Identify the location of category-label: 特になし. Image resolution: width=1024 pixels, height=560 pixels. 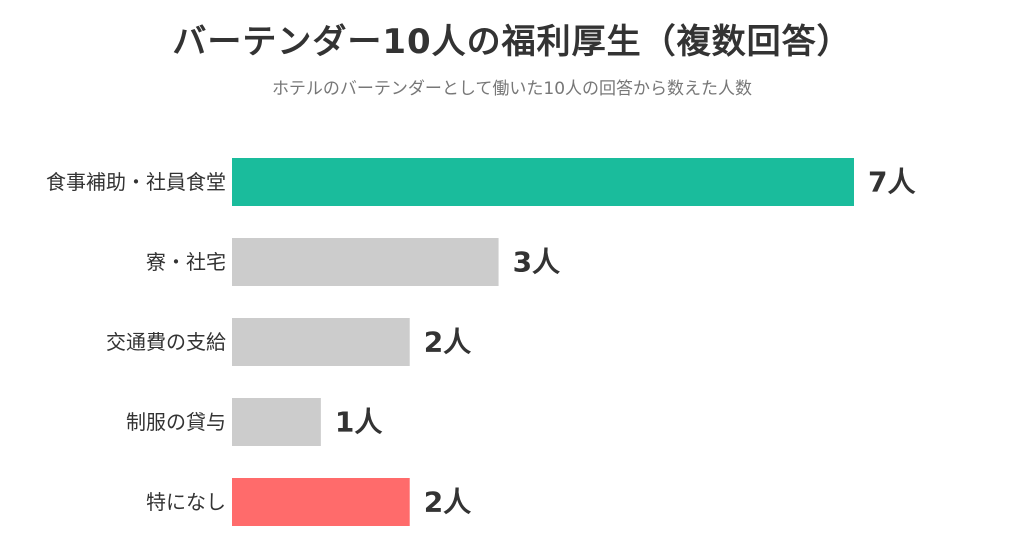
(186, 502).